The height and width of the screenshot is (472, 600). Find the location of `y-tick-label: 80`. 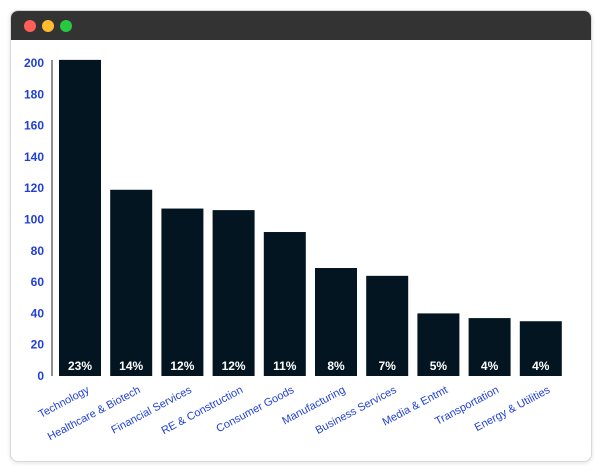

y-tick-label: 80 is located at coordinates (38, 251).